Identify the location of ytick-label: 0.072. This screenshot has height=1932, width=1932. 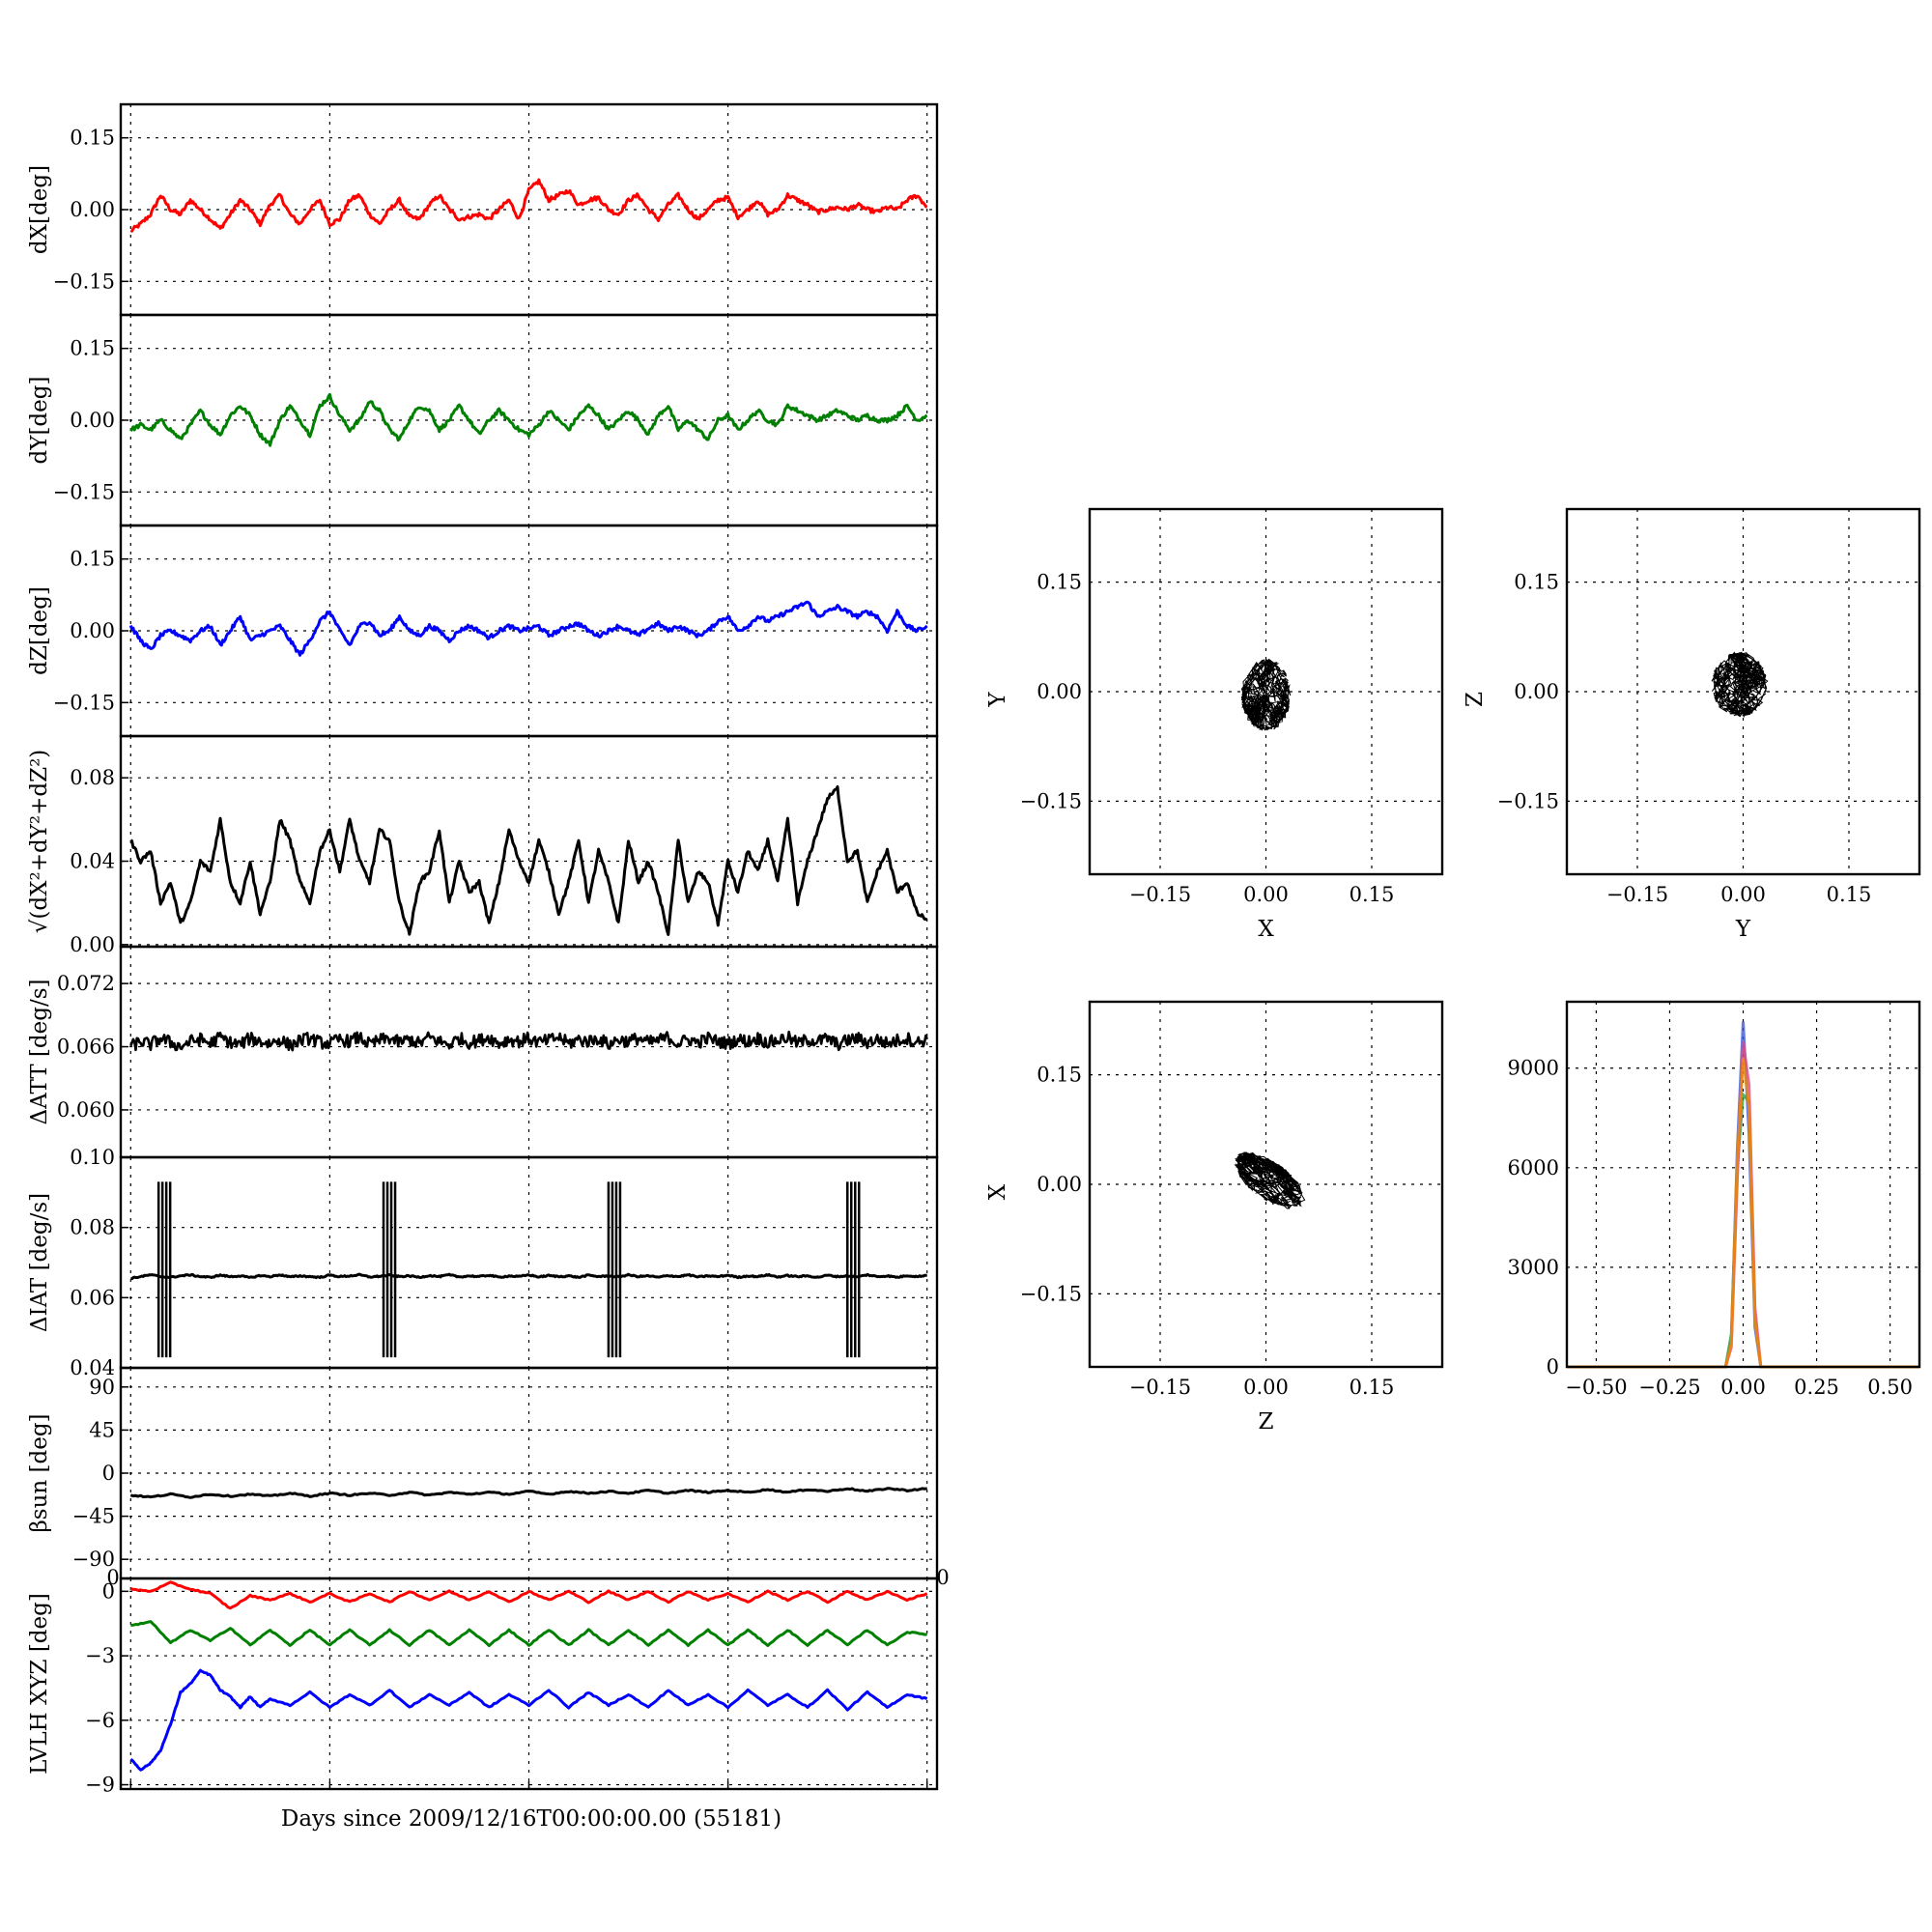
(86, 983).